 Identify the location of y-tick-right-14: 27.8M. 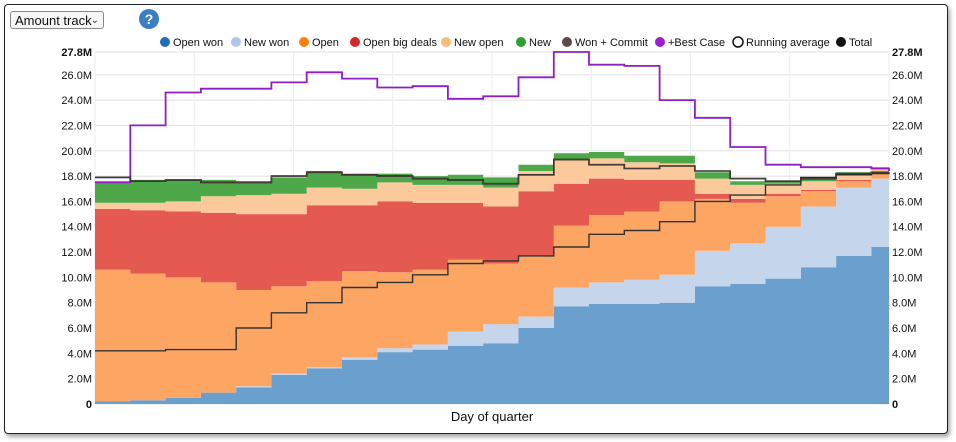
(907, 53).